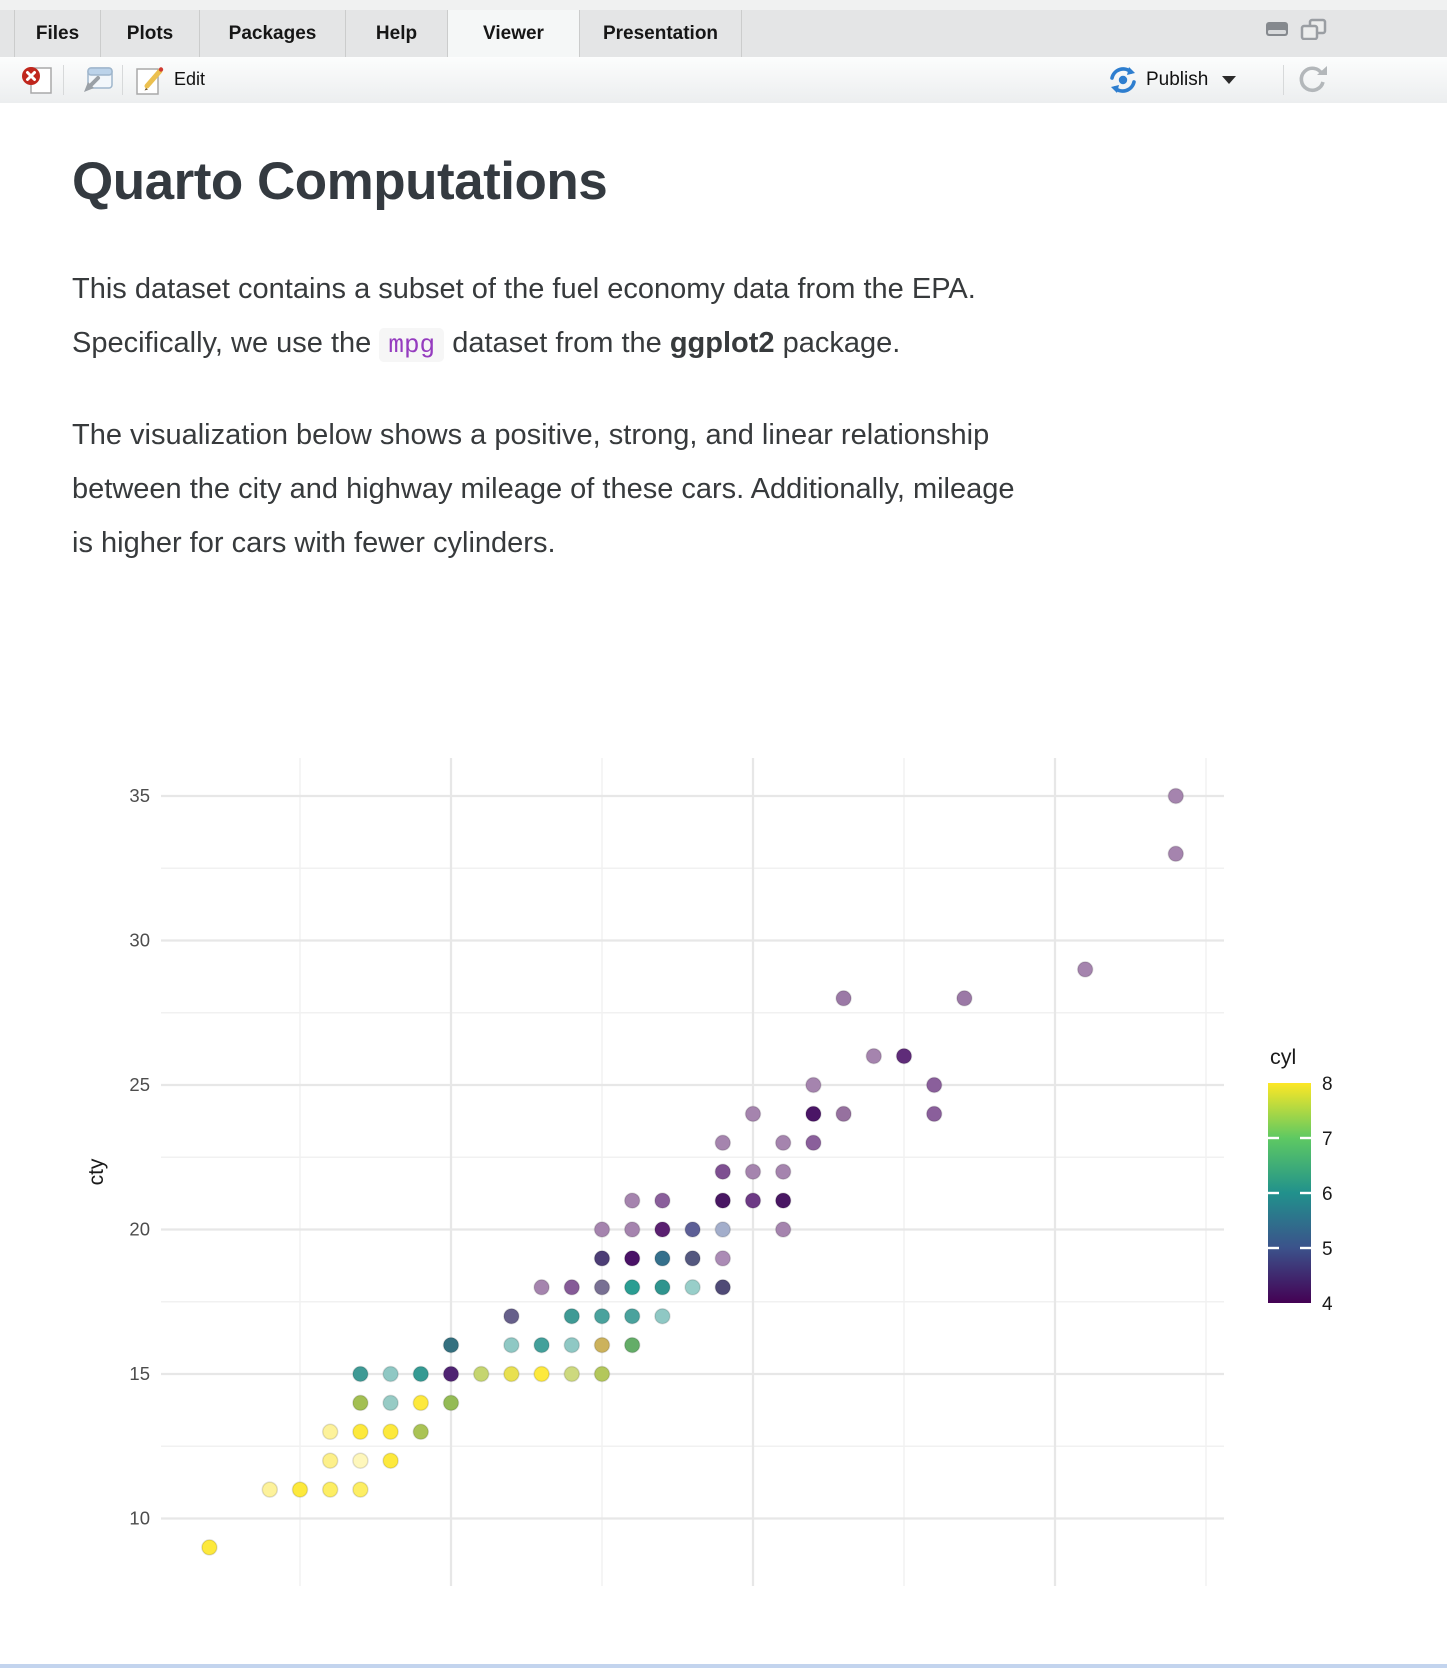  Describe the element at coordinates (226, 343) in the screenshot. I see `paragraph-text: Specifically, we use the` at that location.